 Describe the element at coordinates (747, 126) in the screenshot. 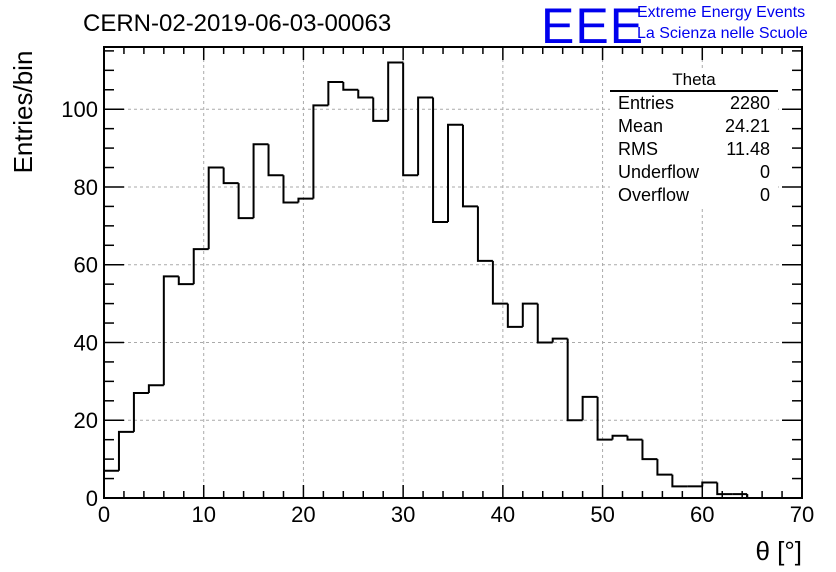

I see `stats-value: 24.21` at that location.